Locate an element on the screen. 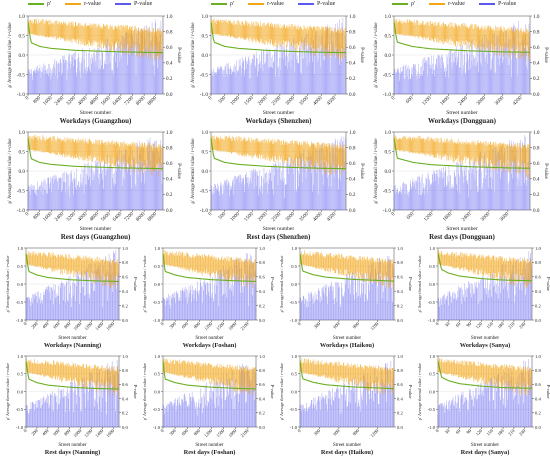 The width and height of the screenshot is (550, 462). legend2-label-rho: ρ' is located at coordinates (232, 4).